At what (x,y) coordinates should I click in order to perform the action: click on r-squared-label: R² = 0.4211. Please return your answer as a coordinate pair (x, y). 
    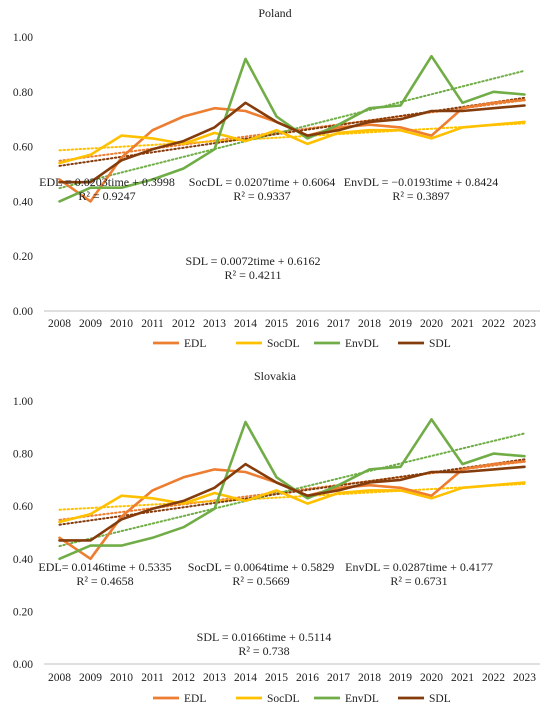
    Looking at the image, I should click on (253, 275).